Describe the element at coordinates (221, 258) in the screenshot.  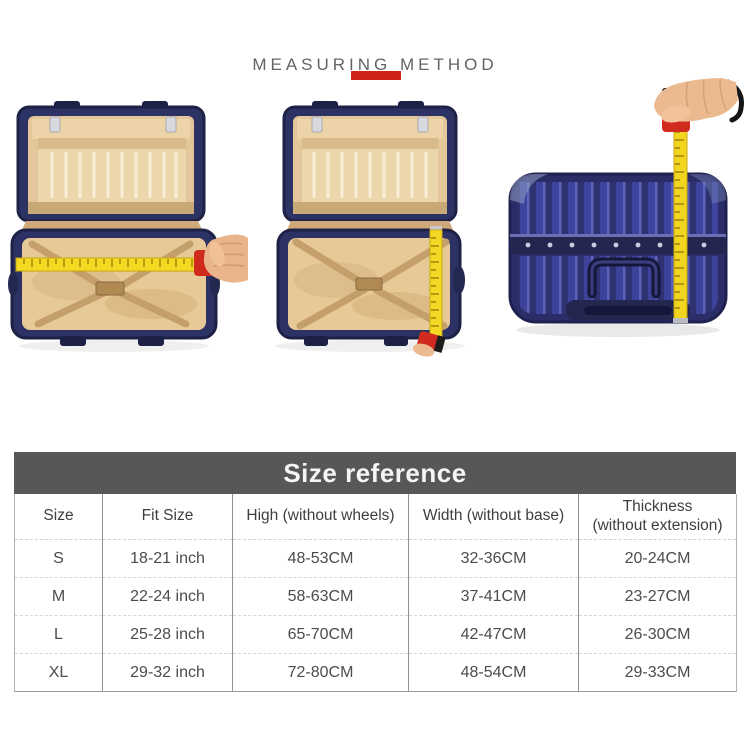
I see `hand-holding-tape-icon` at that location.